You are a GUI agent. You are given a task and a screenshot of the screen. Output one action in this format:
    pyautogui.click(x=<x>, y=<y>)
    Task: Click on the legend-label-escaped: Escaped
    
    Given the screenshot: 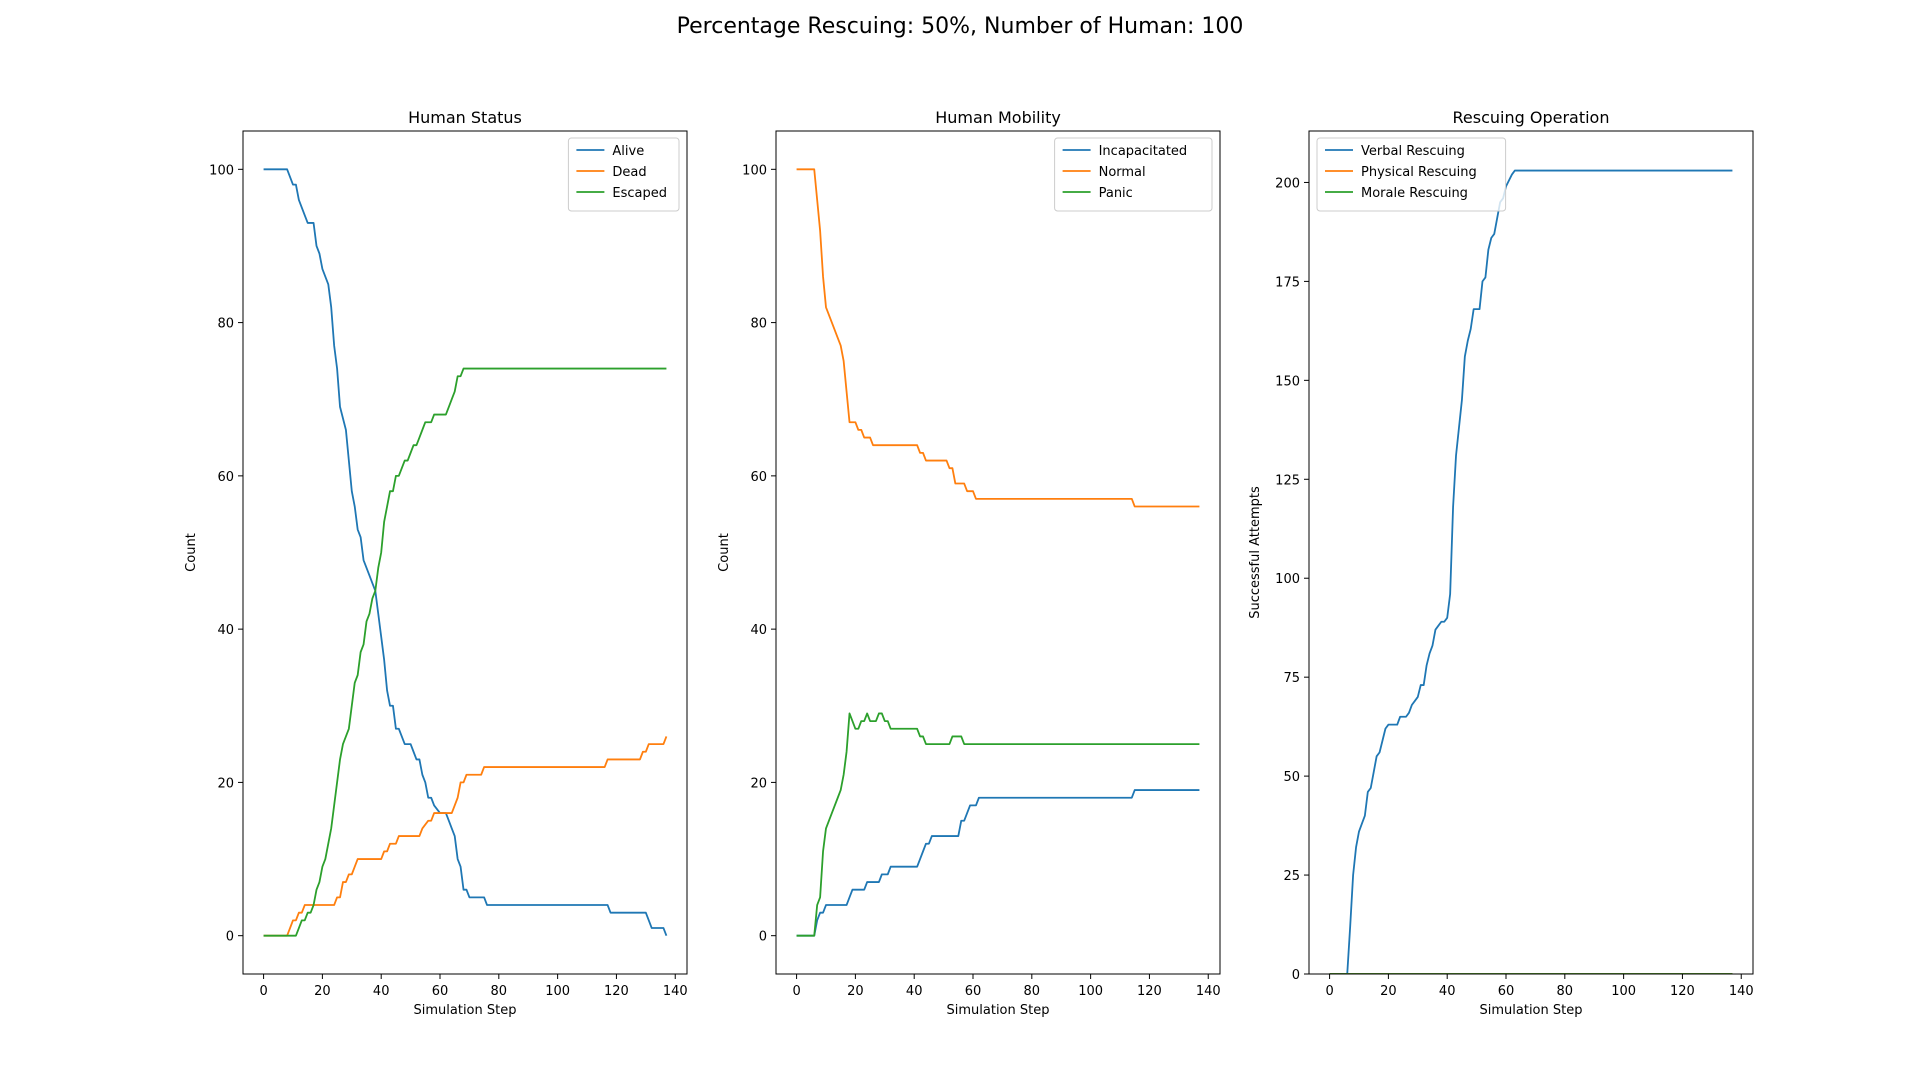 What is the action you would take?
    pyautogui.click(x=639, y=193)
    